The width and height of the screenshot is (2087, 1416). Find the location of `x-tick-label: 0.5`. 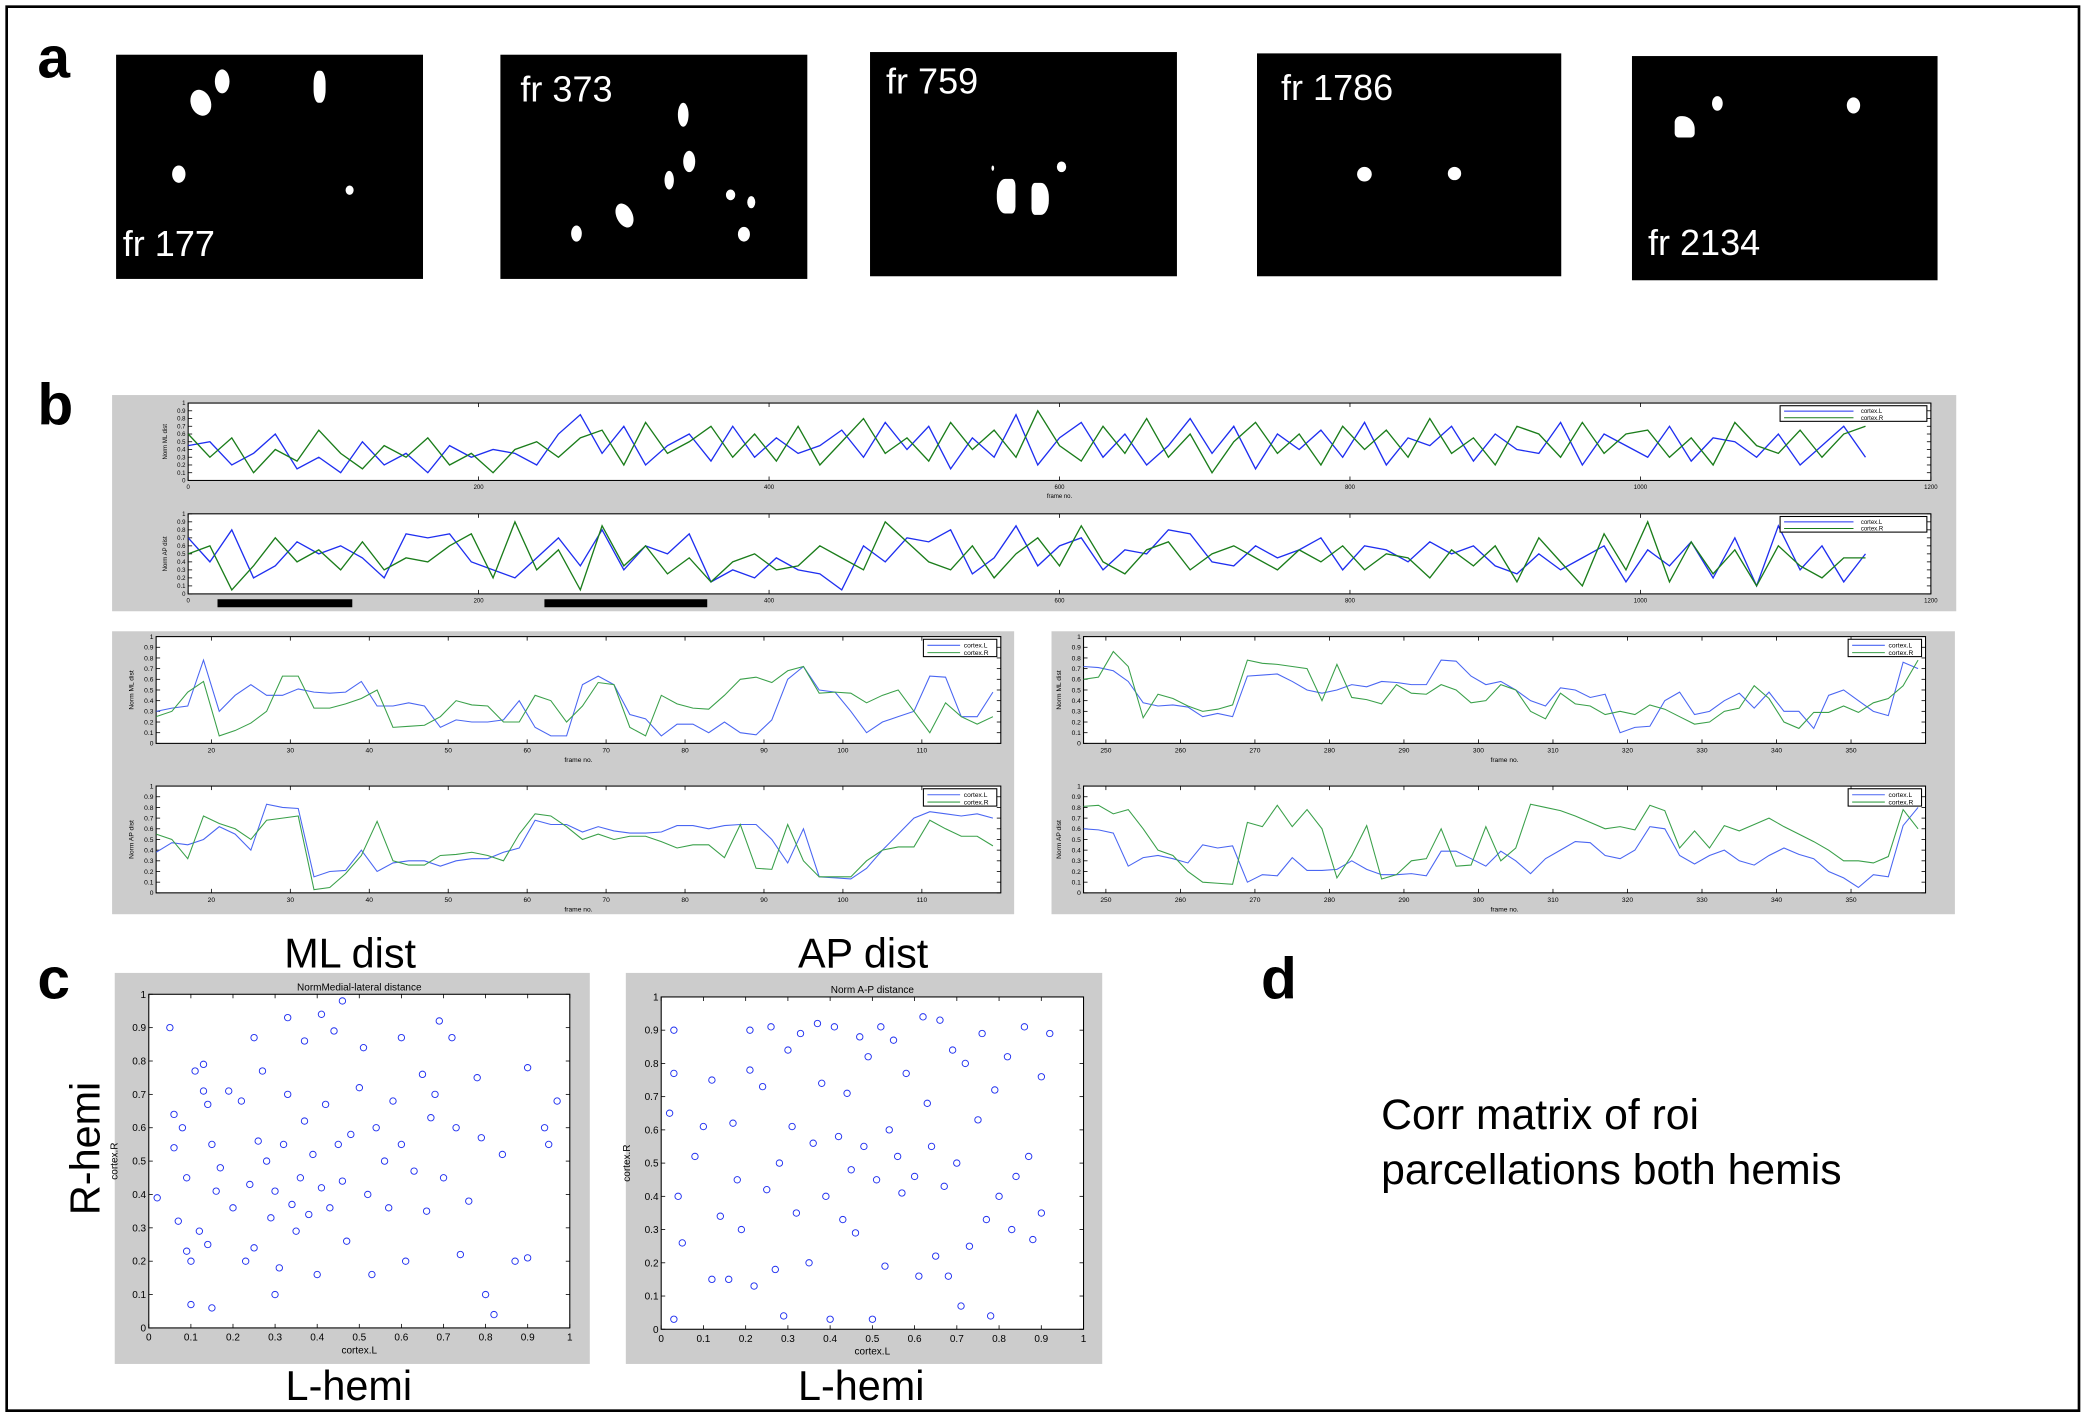

x-tick-label: 0.5 is located at coordinates (359, 1338).